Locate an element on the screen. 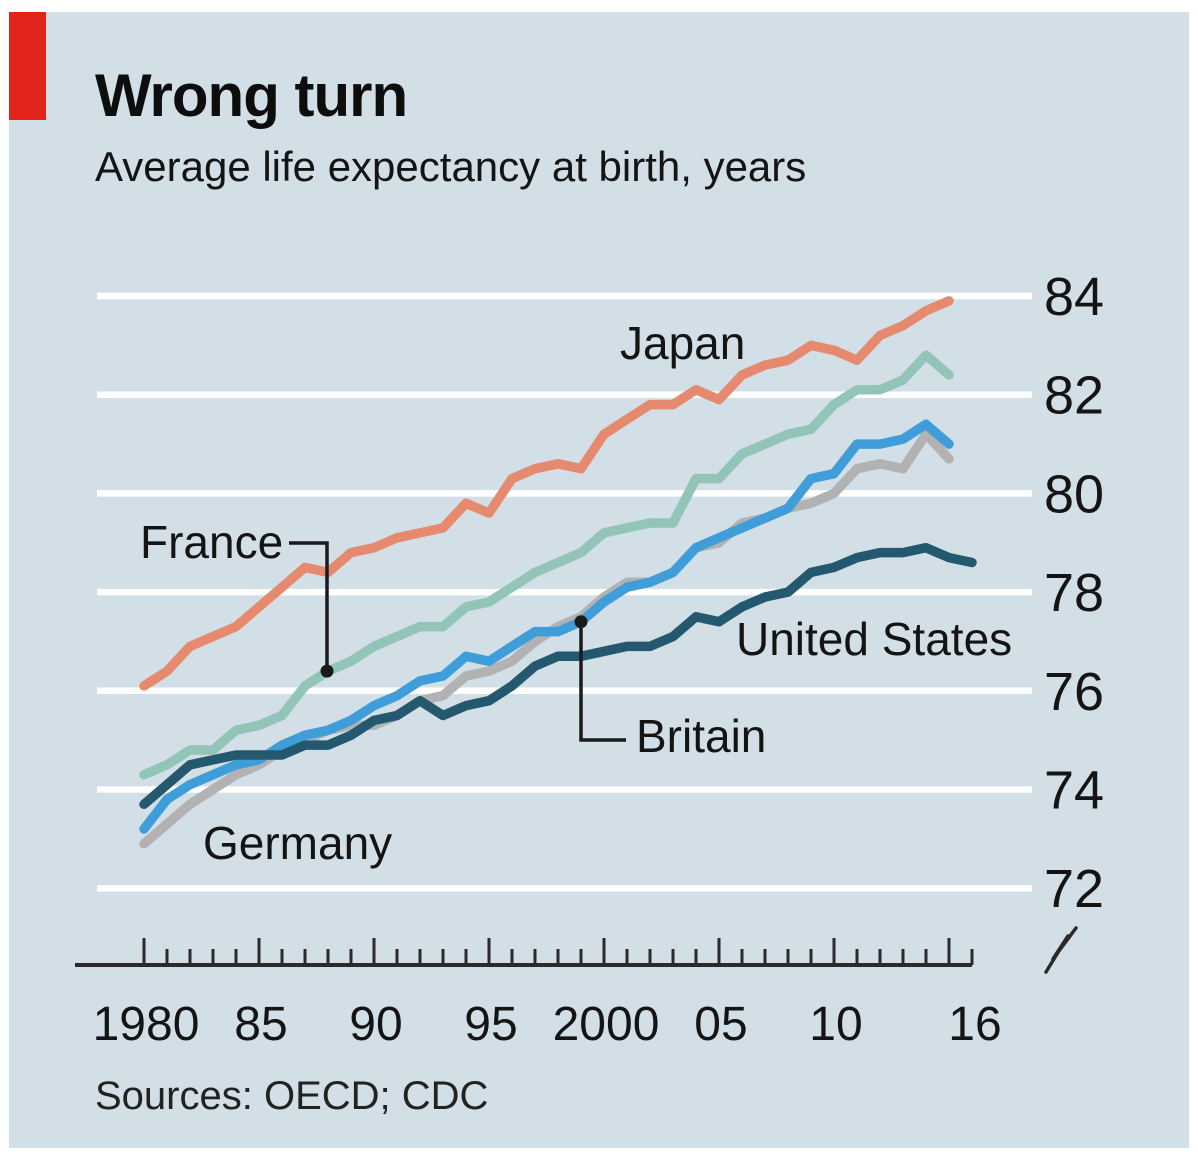  x-tick-label-85: 85 is located at coordinates (260, 1024).